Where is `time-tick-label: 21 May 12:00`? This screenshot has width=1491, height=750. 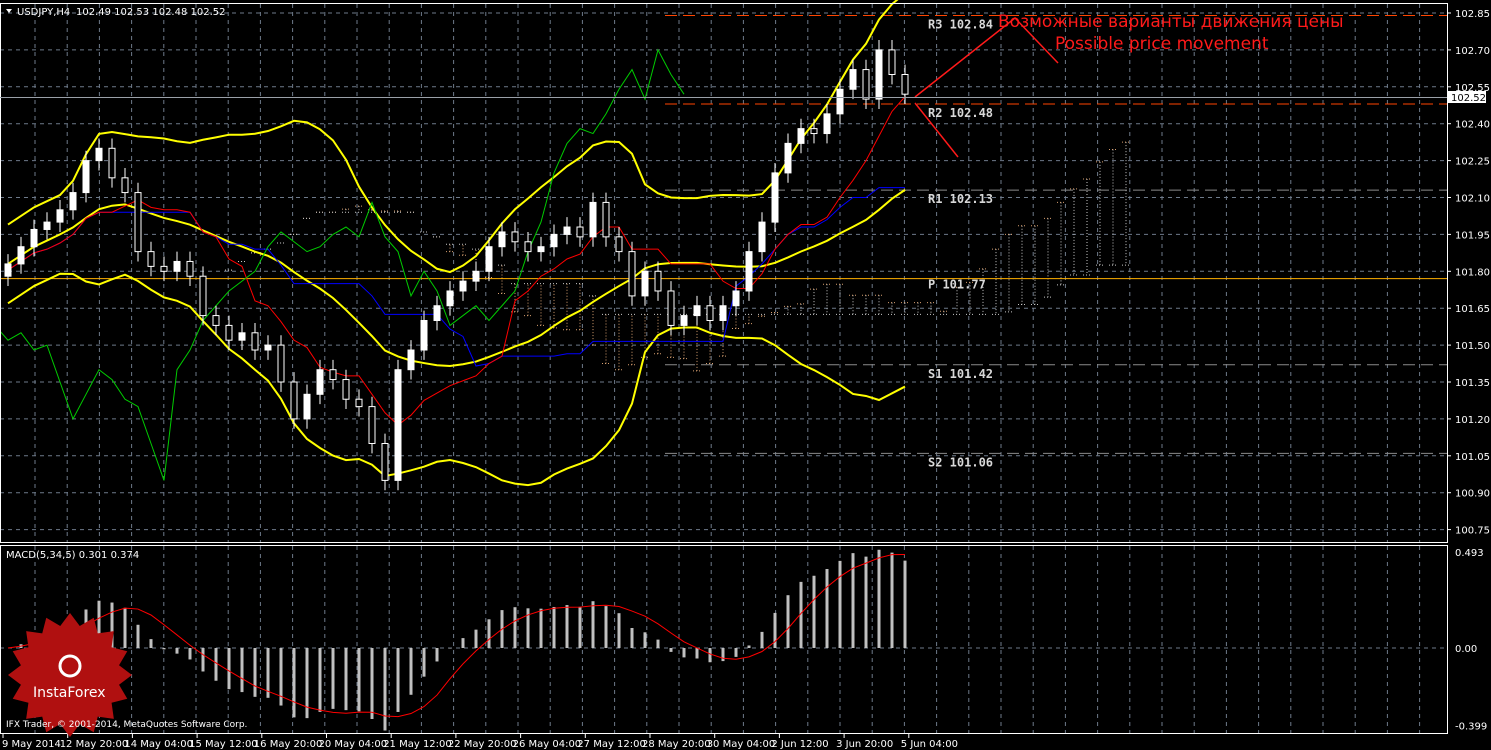 time-tick-label: 21 May 12:00 is located at coordinates (417, 744).